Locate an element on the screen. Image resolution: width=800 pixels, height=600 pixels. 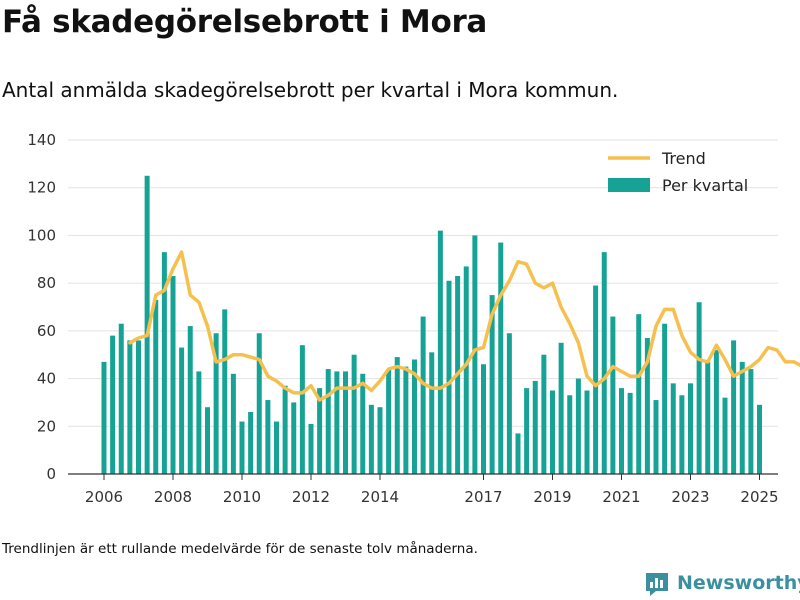
x-tick-label: 2023 is located at coordinates (690, 497).